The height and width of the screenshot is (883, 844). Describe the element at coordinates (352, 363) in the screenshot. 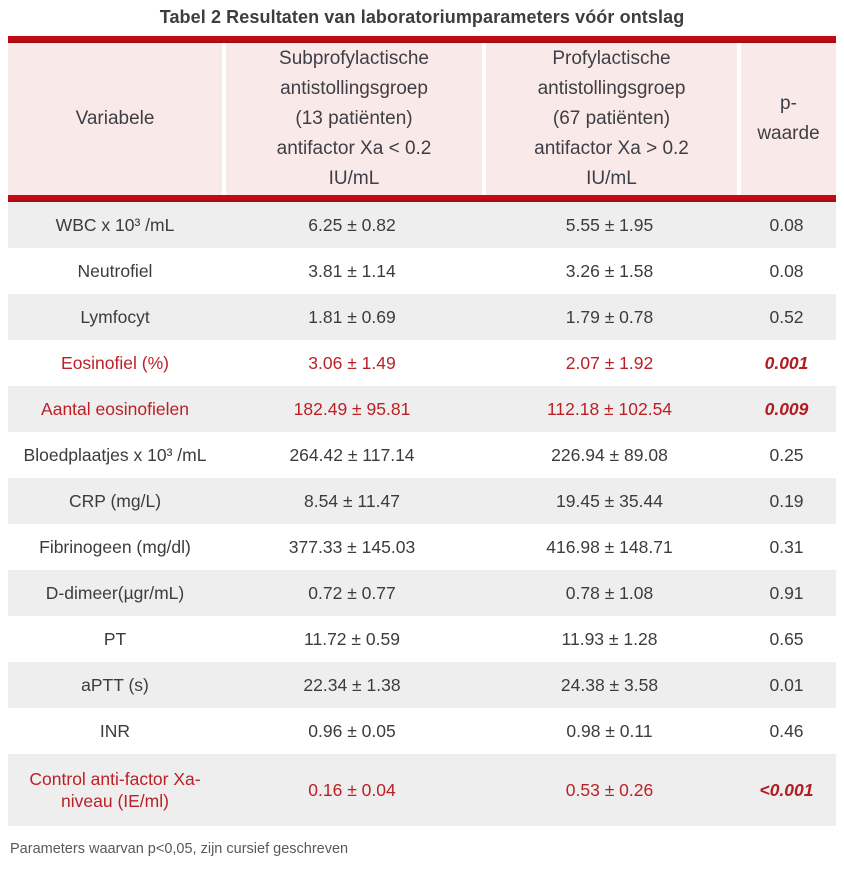

I see `group1-value: 3.06 ± 1.49` at that location.